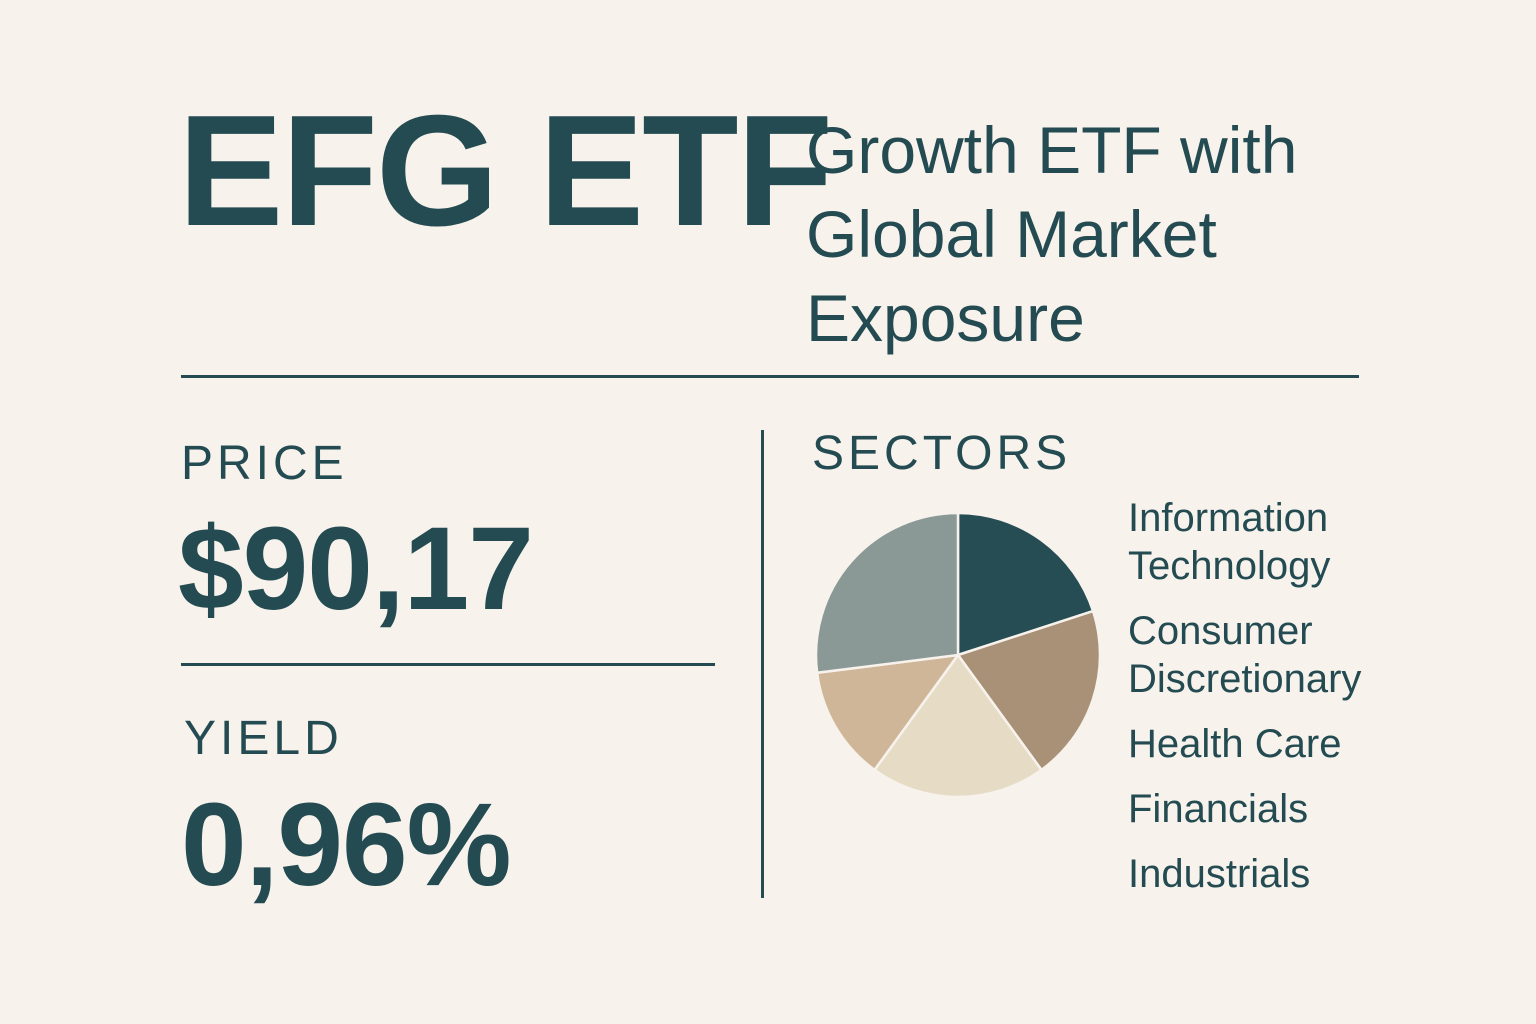  What do you see at coordinates (1011, 234) in the screenshot?
I see `subtitle-line: Global Market` at bounding box center [1011, 234].